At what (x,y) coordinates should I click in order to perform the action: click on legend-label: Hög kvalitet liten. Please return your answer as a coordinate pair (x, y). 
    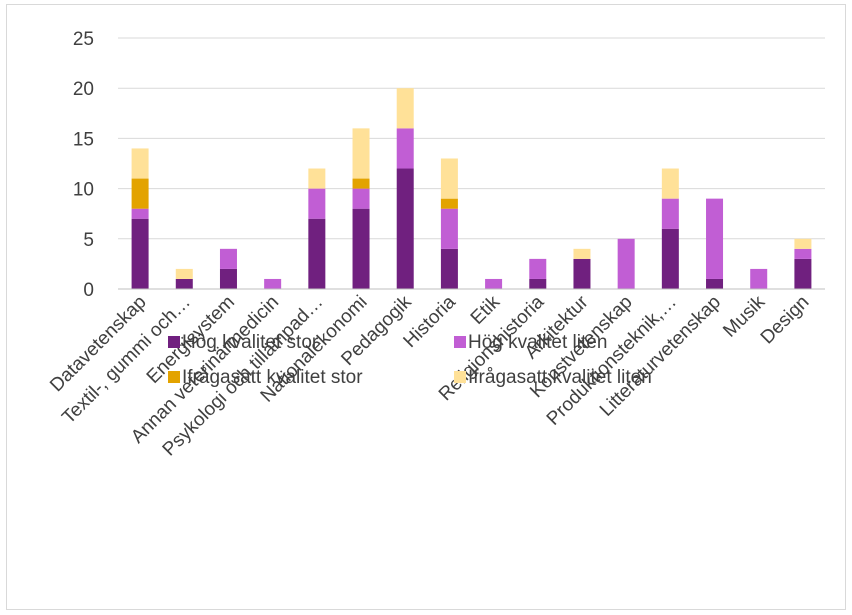
    Looking at the image, I should click on (537, 342).